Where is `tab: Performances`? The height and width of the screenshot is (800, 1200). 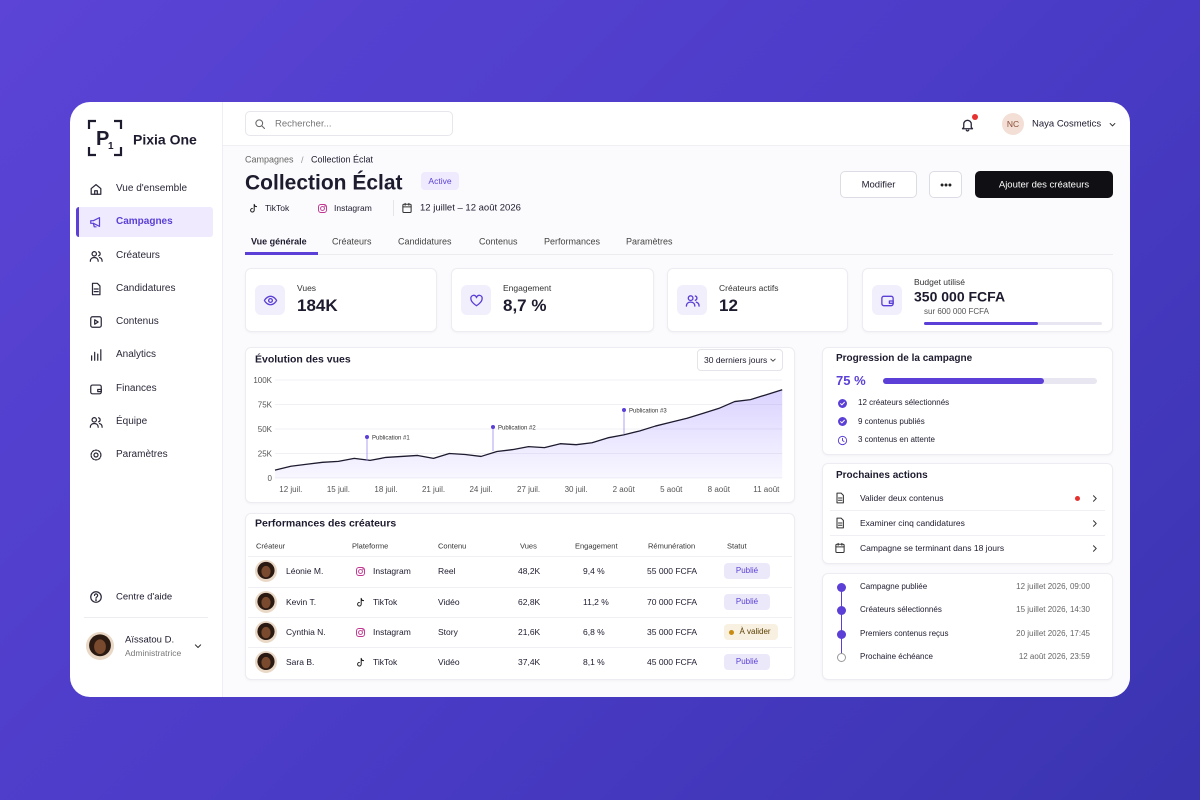 tab: Performances is located at coordinates (572, 241).